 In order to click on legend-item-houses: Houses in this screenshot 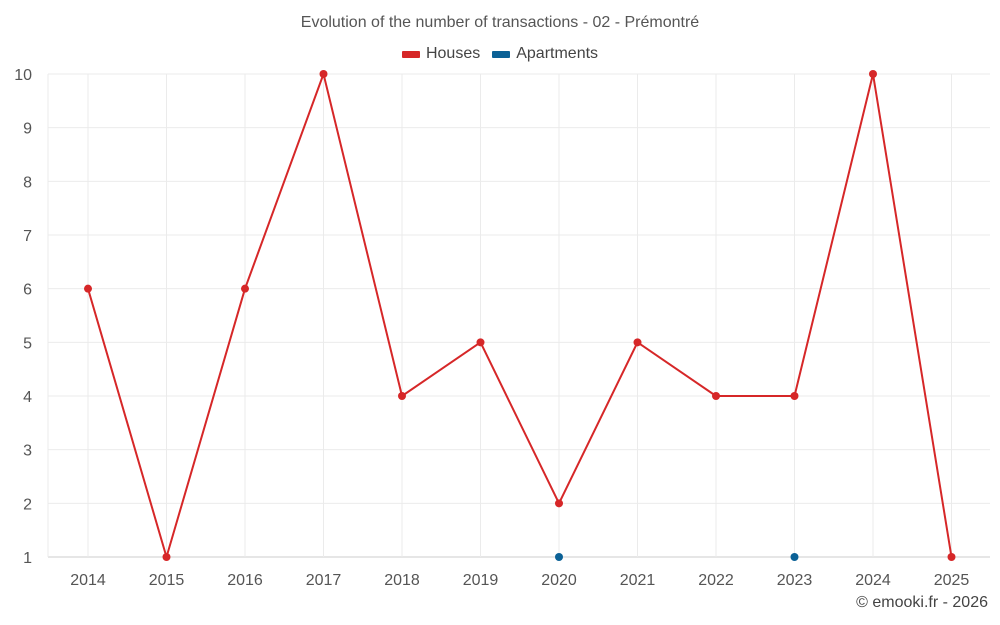, I will do `click(441, 54)`.